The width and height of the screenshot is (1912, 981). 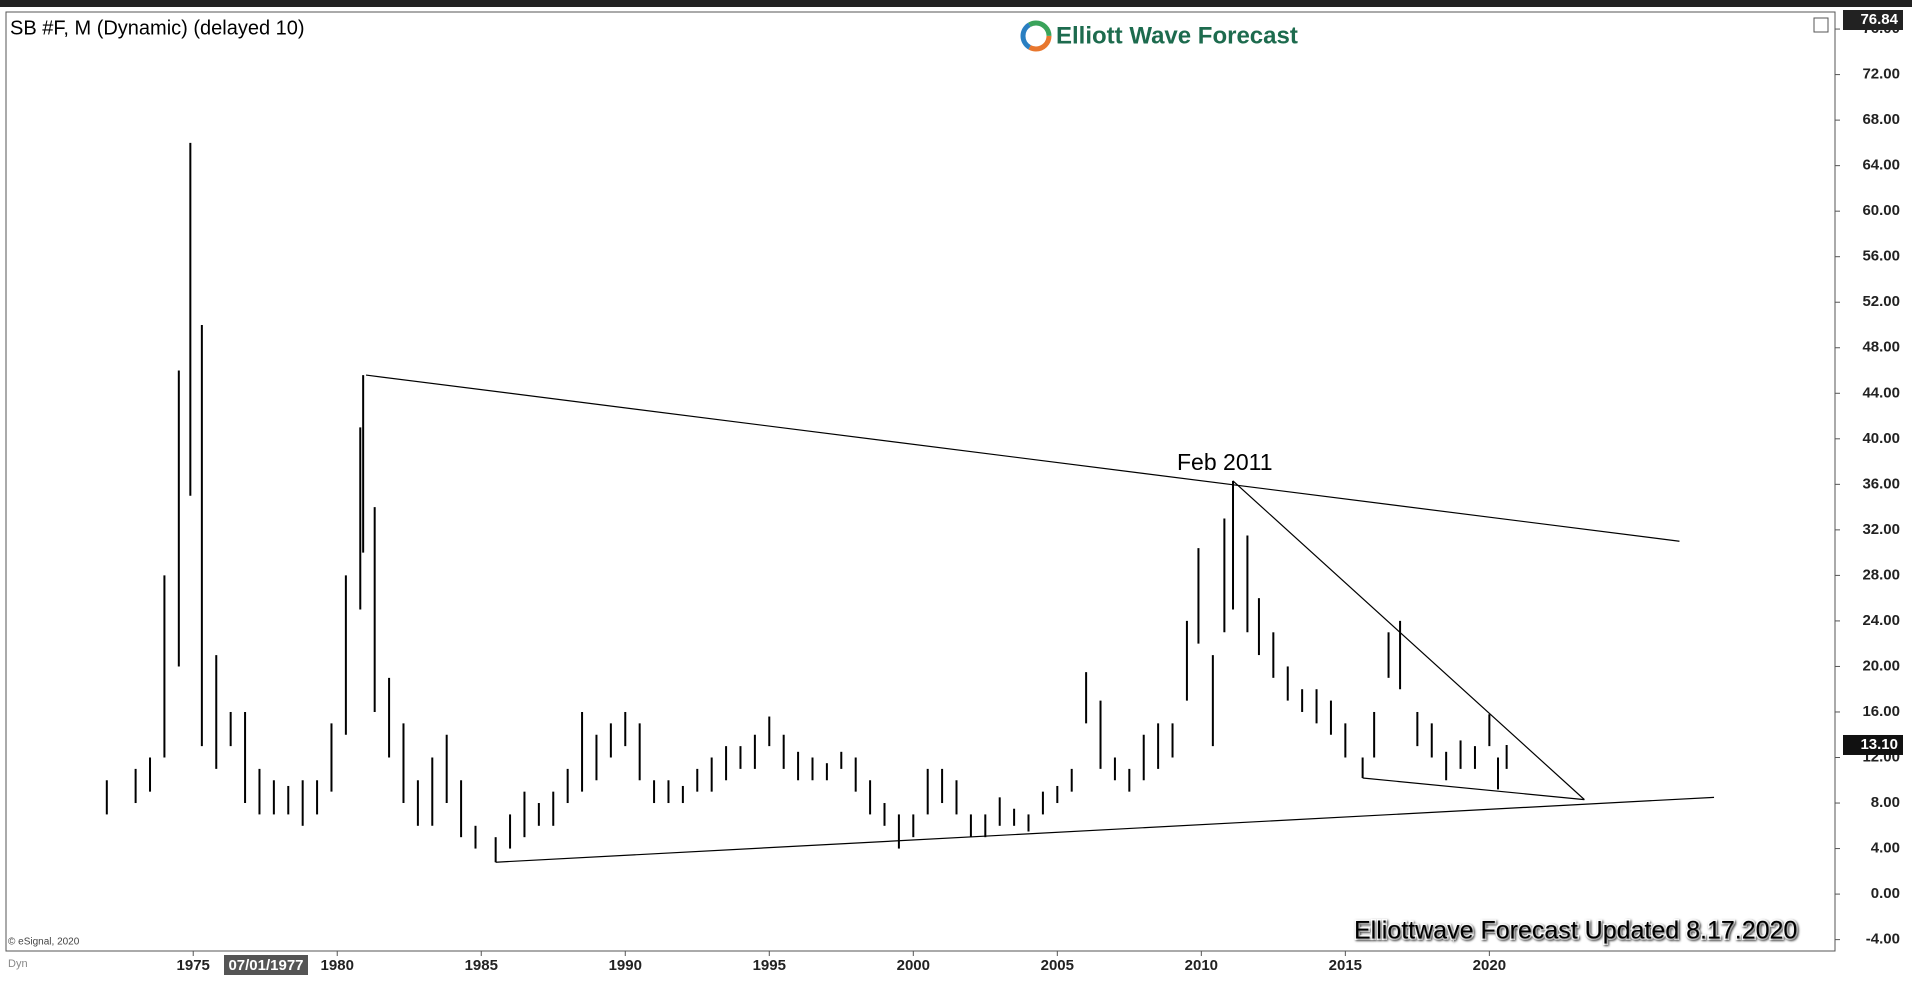 What do you see at coordinates (1879, 19) in the screenshot?
I see `top-value-label: 76.84` at bounding box center [1879, 19].